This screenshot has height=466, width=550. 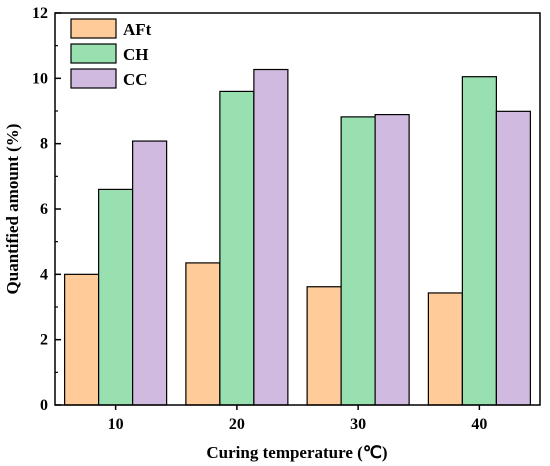 I want to click on legend-label-ch: CH, so click(x=136, y=54).